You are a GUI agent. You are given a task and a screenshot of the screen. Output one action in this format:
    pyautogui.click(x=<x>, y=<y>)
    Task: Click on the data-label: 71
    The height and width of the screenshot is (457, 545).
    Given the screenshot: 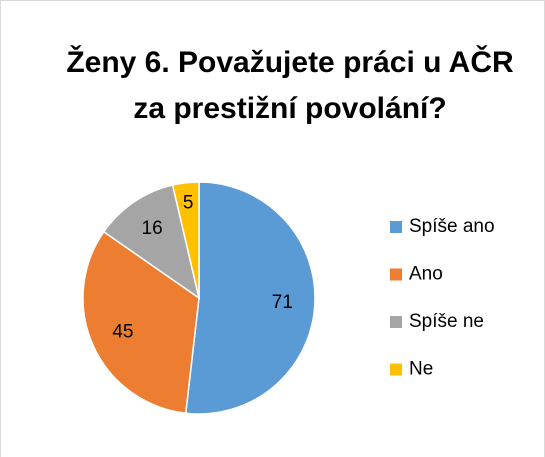 What is the action you would take?
    pyautogui.click(x=282, y=302)
    